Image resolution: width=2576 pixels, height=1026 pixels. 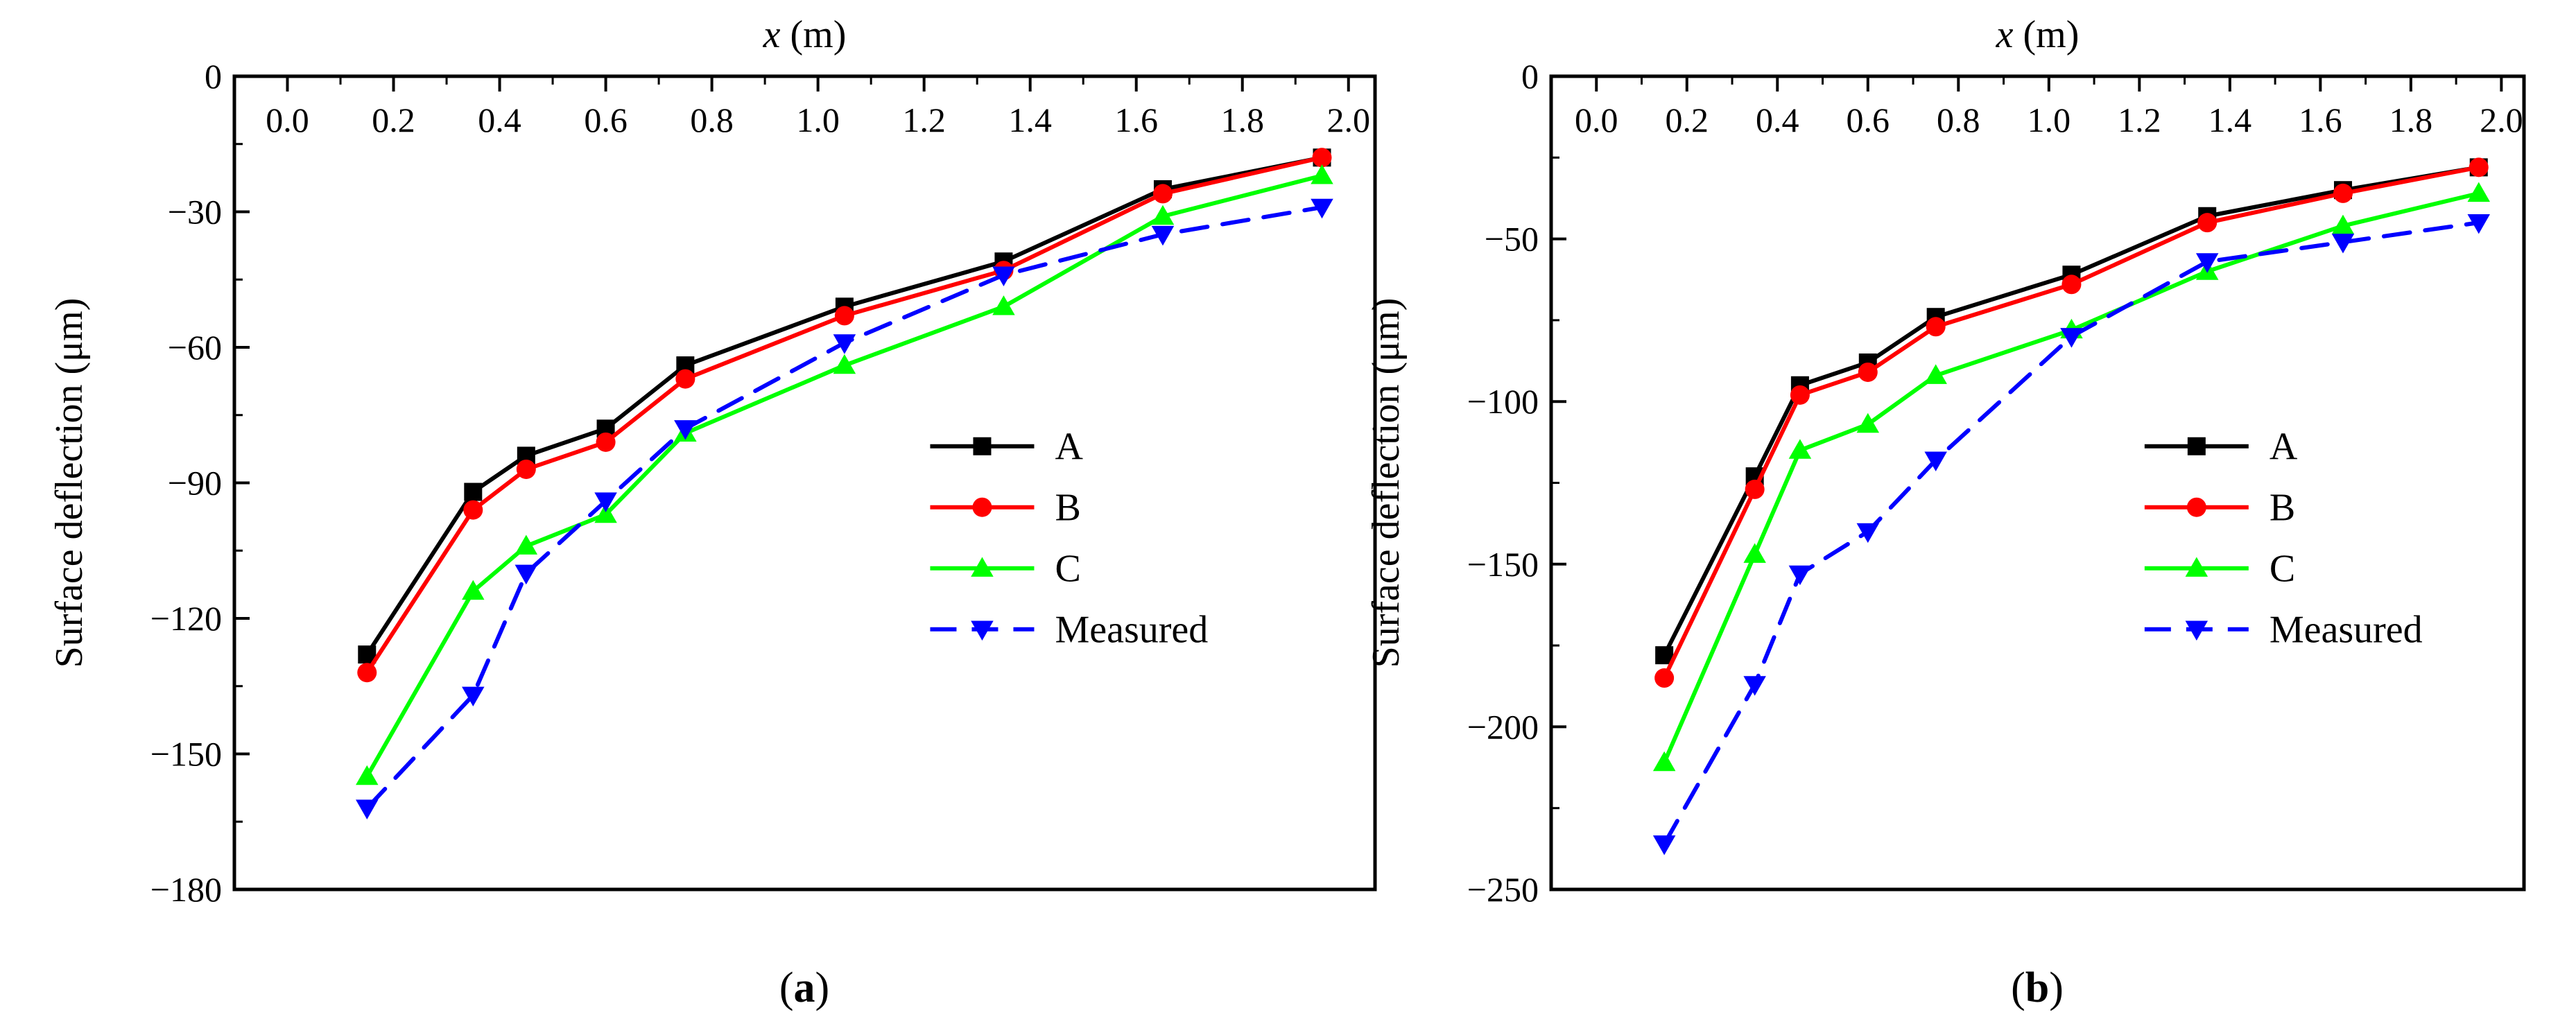 I want to click on legend-marker-c, so click(x=982, y=567).